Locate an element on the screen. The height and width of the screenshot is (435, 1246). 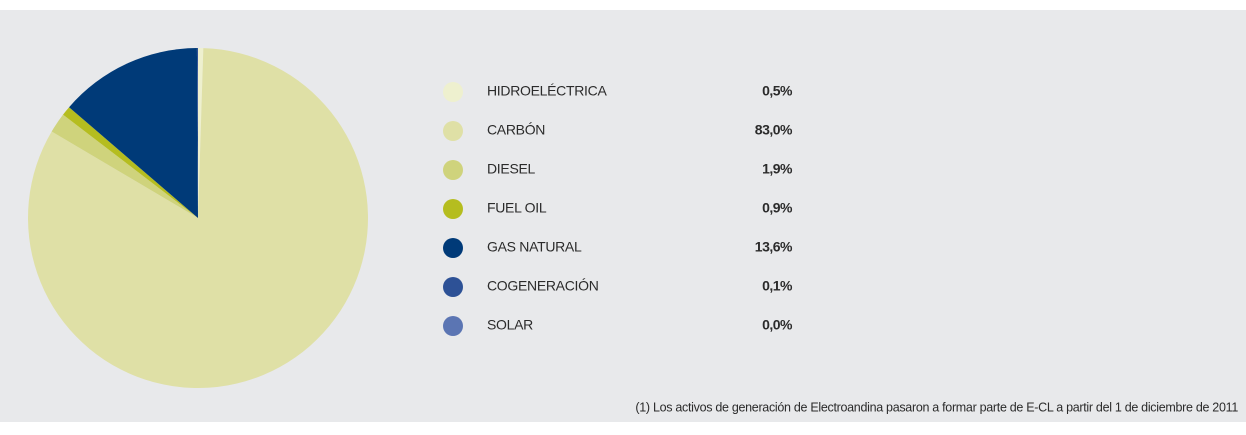
legend-label: CARBÓN is located at coordinates (516, 130).